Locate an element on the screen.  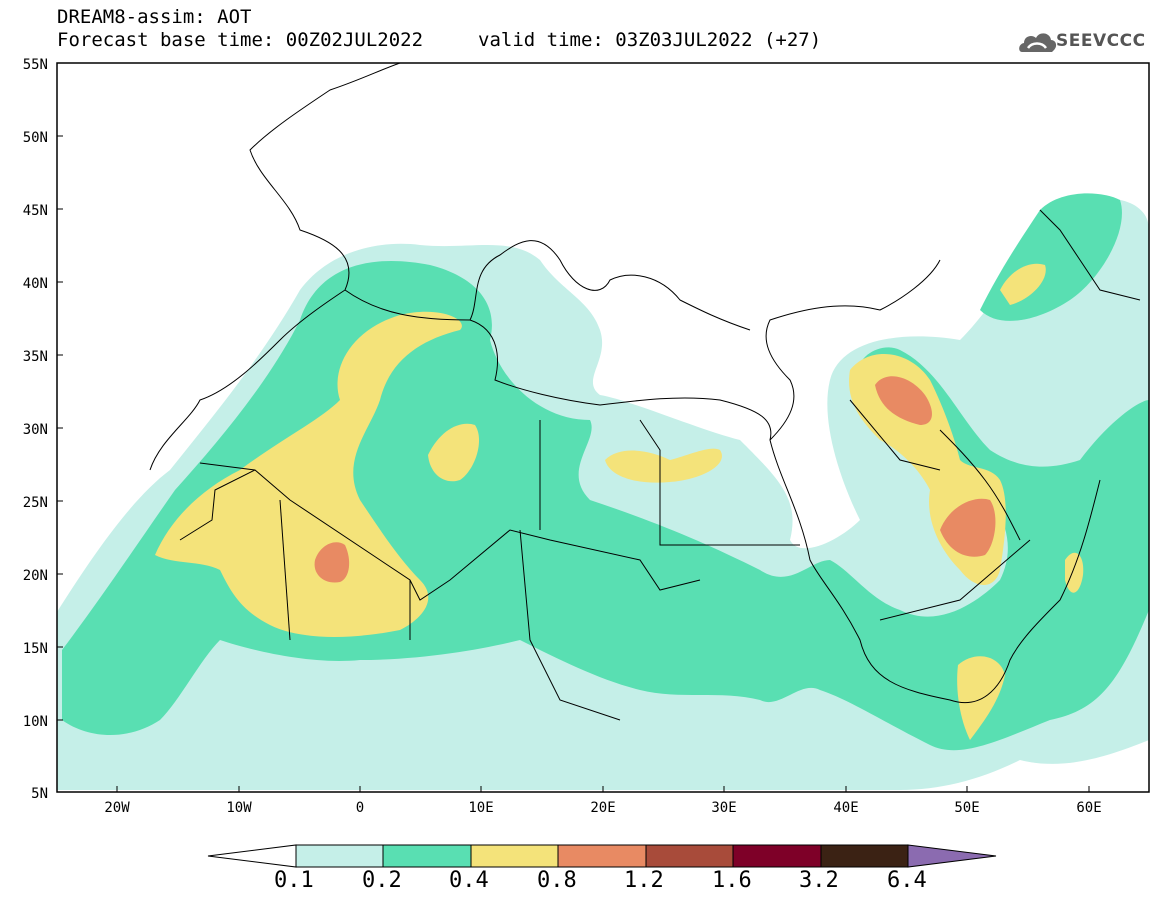
x-axis-labels: 20W 10W 0 10E 20E 30E 40E 50E 60E is located at coordinates (602, 808).